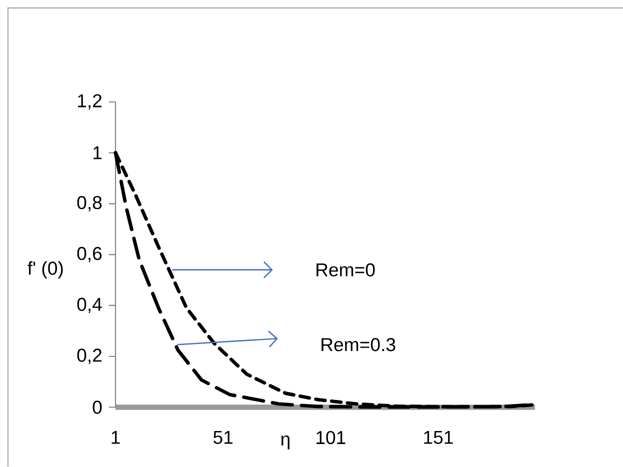  What do you see at coordinates (223, 437) in the screenshot?
I see `x-tick-label: 51` at bounding box center [223, 437].